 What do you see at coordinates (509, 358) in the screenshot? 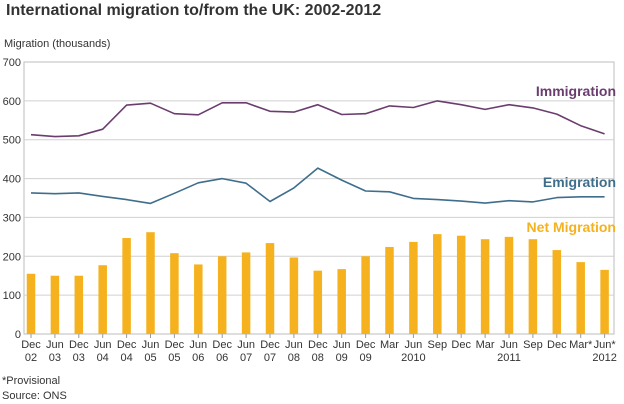
I see `x-tick-year: 2011` at bounding box center [509, 358].